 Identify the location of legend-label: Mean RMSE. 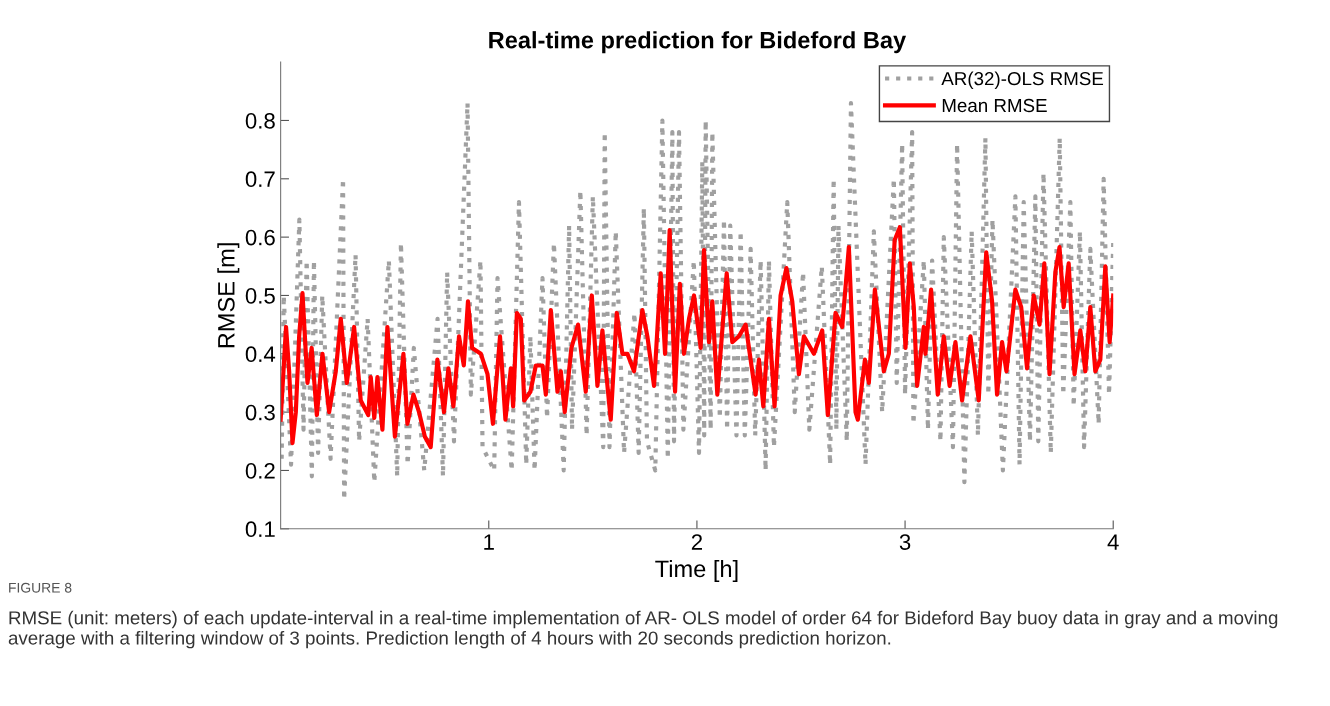
(994, 105).